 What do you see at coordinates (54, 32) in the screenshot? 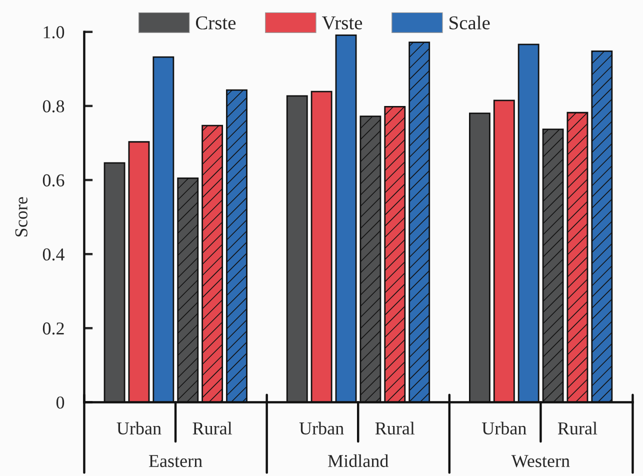
I see `y-tick-label: 1.0` at bounding box center [54, 32].